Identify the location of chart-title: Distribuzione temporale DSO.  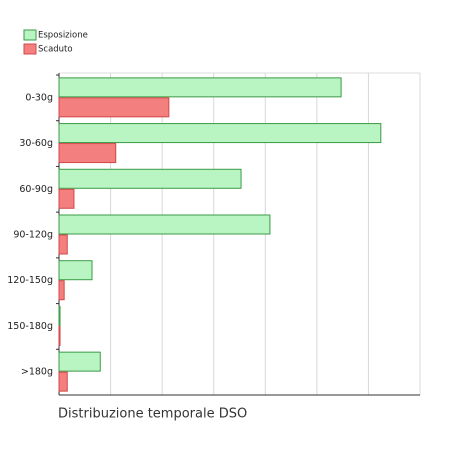
(152, 414).